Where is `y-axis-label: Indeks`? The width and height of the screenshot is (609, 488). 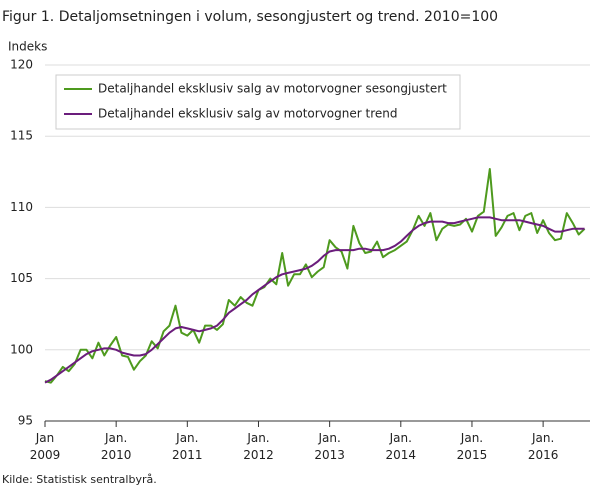
y-axis-label: Indeks is located at coordinates (27, 47).